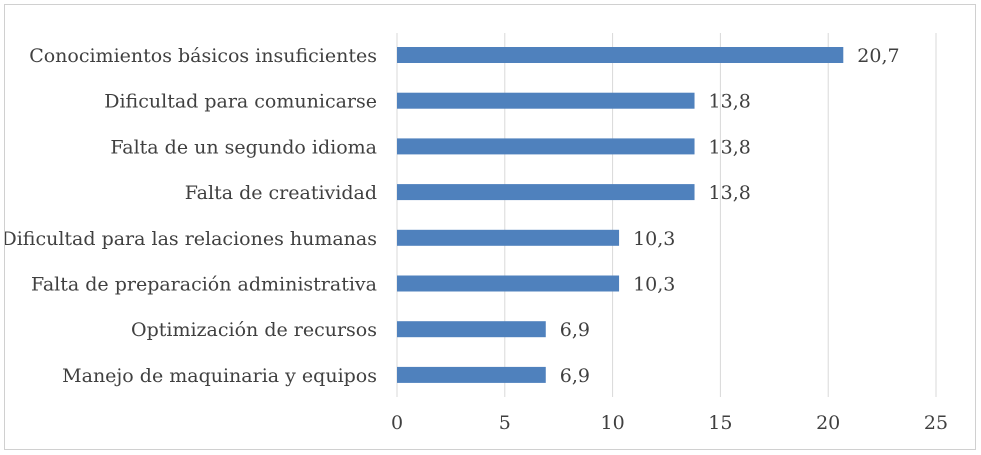 The width and height of the screenshot is (981, 455). I want to click on category-label: Optimización de recursos, so click(254, 330).